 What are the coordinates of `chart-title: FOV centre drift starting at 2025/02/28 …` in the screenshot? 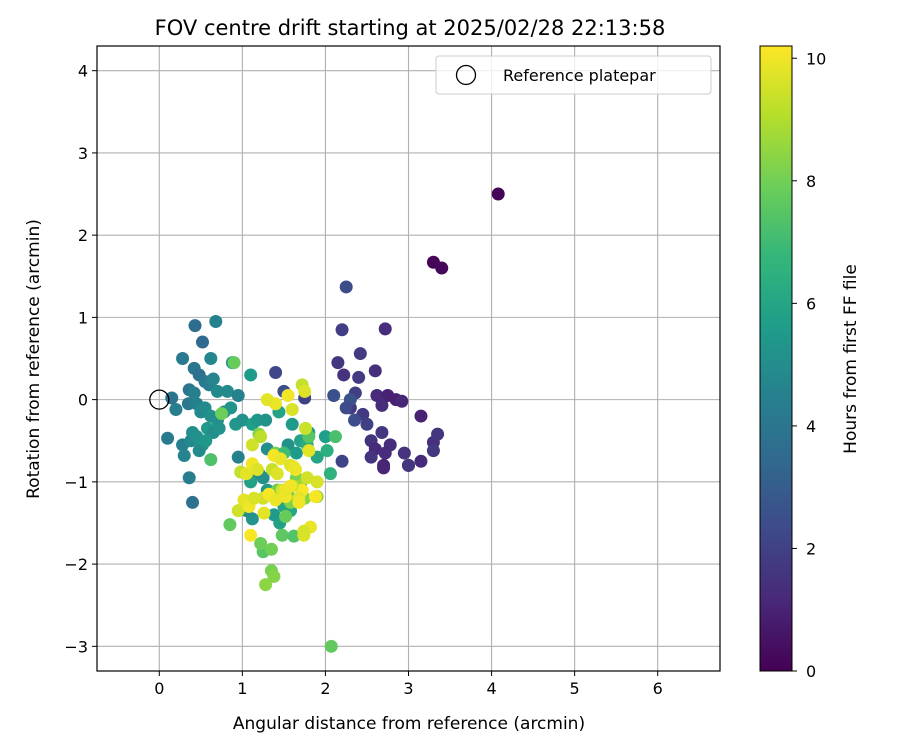 It's located at (410, 28).